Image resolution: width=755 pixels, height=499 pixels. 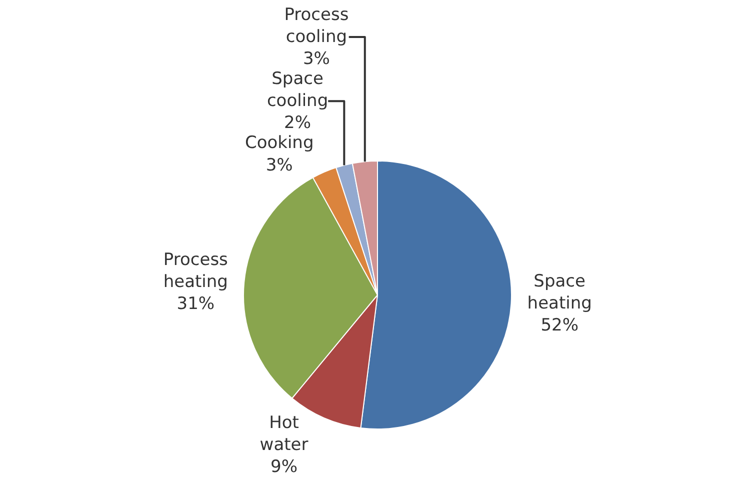 What do you see at coordinates (284, 434) in the screenshot?
I see `slice-label: Hot water` at bounding box center [284, 434].